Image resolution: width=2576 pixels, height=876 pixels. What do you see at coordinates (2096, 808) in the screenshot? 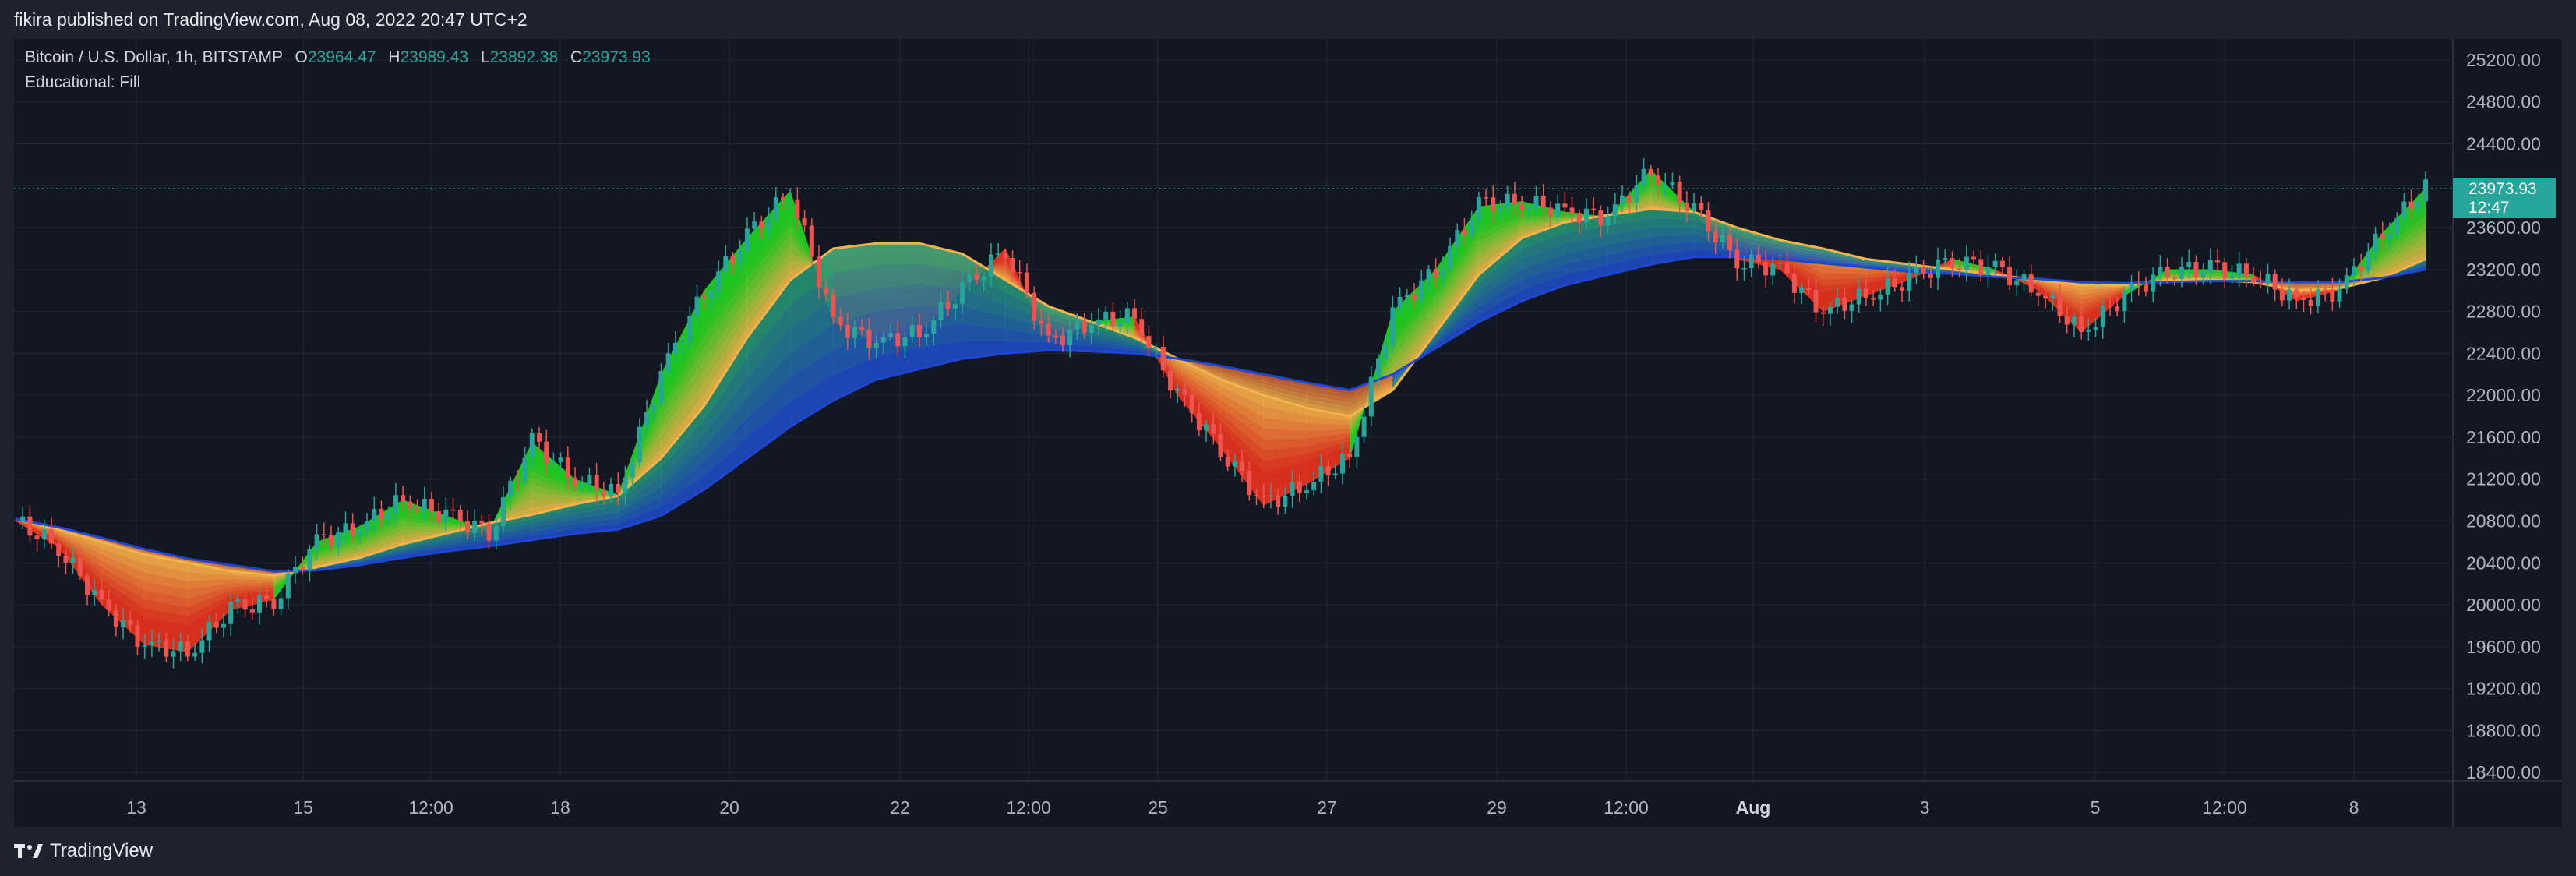
I see `x-tick-label: 5` at bounding box center [2096, 808].